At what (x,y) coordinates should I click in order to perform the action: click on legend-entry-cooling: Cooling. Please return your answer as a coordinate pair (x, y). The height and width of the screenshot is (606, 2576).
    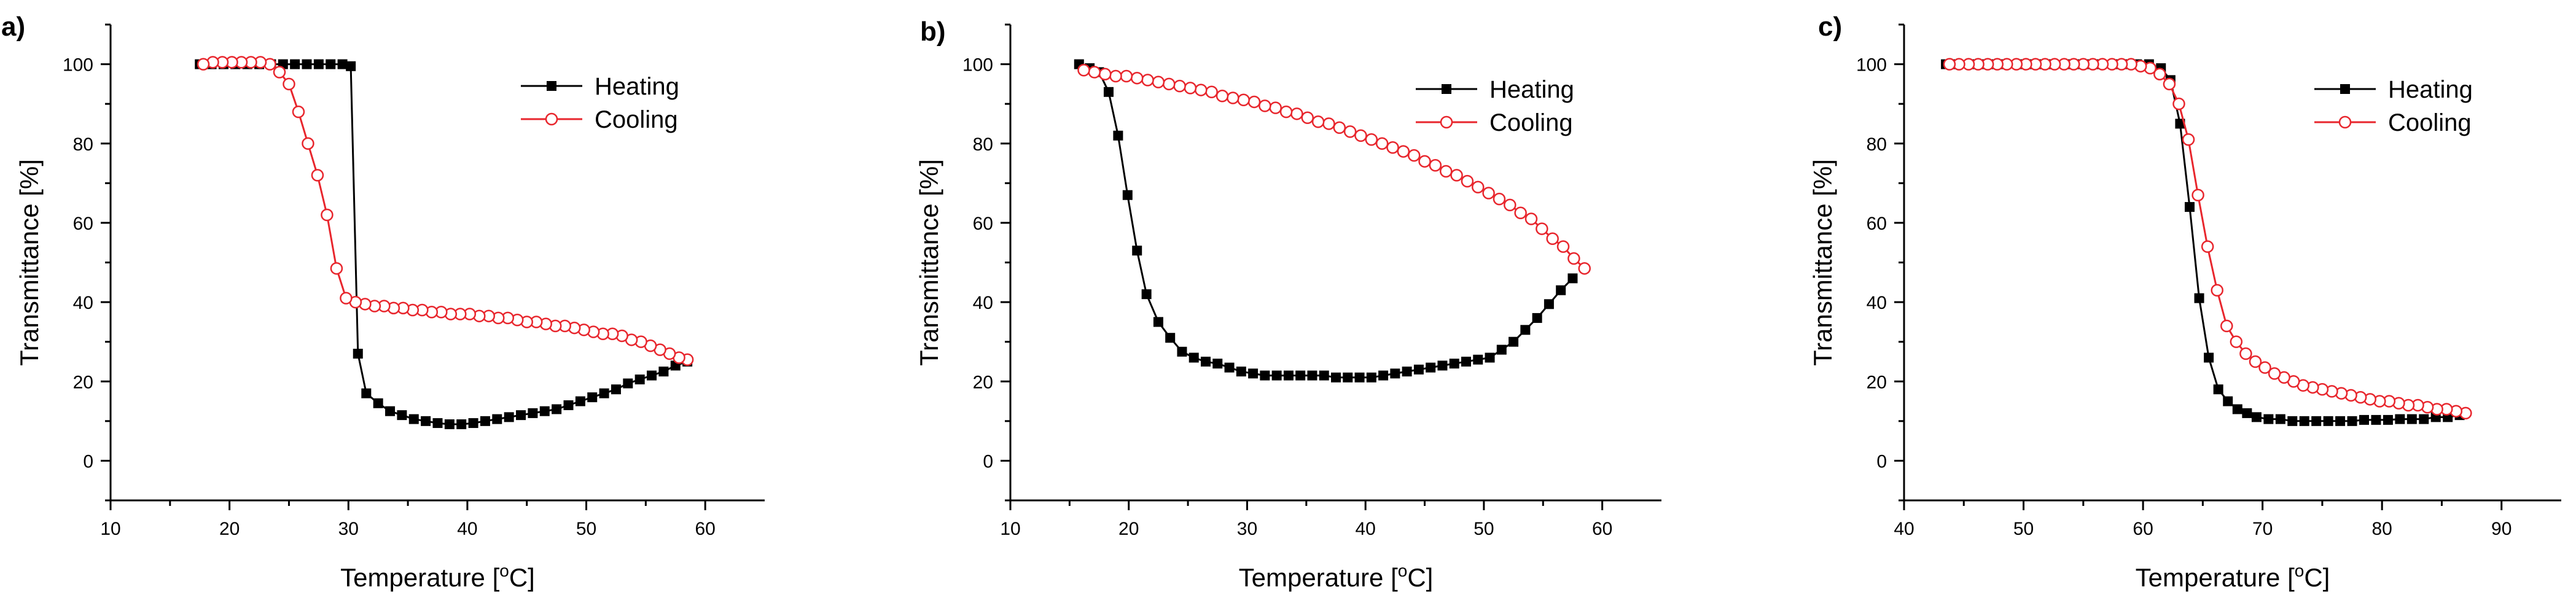
    Looking at the image, I should click on (599, 119).